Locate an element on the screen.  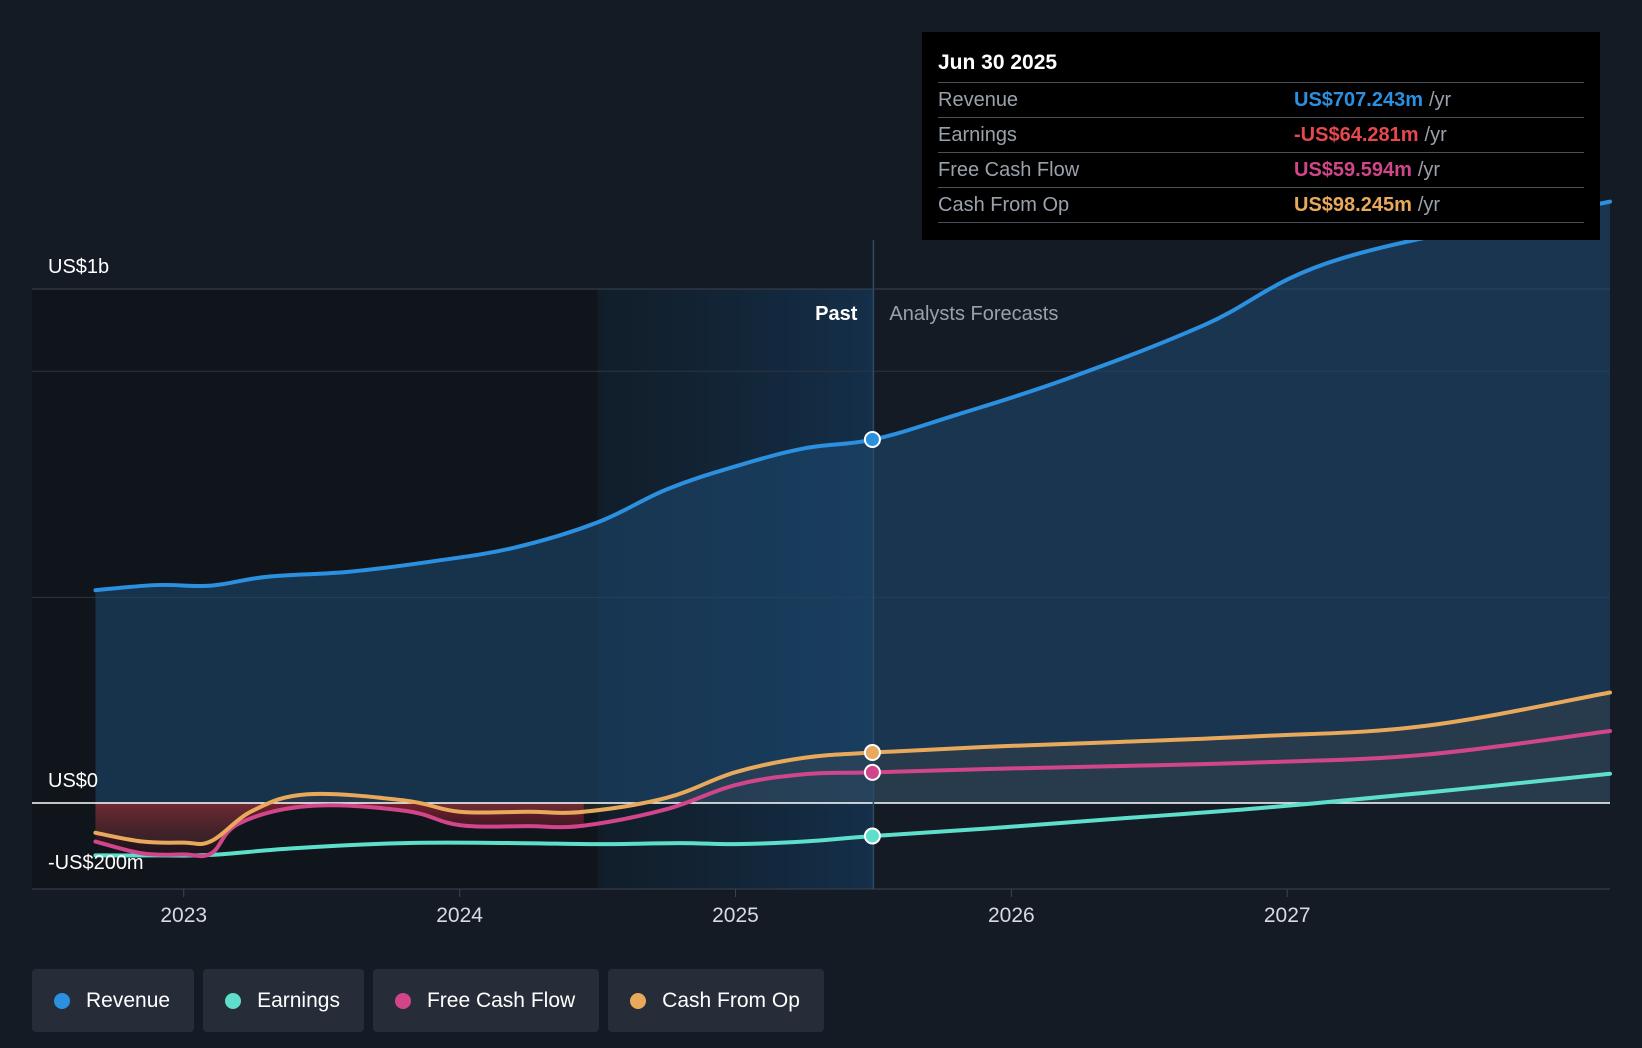
forecast-label: Analysts Forecasts is located at coordinates (973, 314).